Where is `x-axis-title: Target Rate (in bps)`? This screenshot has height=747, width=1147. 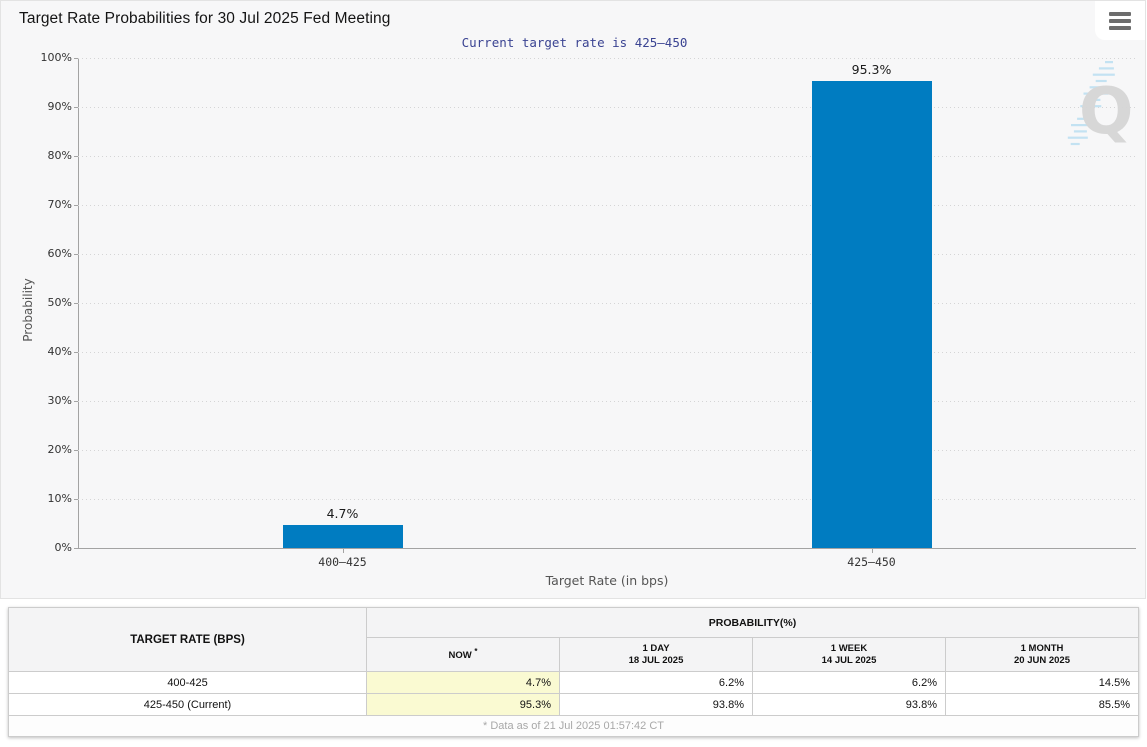
x-axis-title: Target Rate (in bps) is located at coordinates (607, 580).